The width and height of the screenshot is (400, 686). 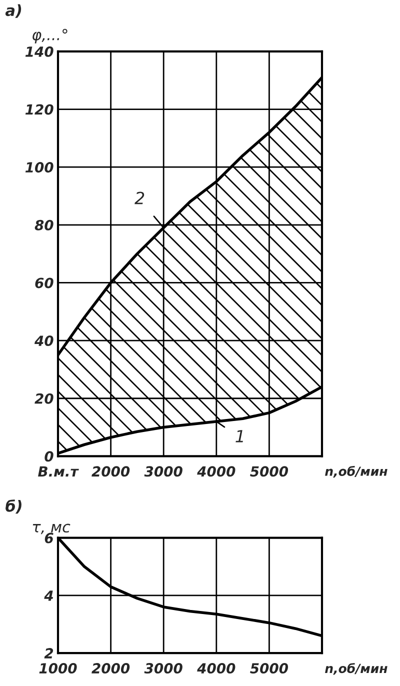 What do you see at coordinates (58, 471) in the screenshot?
I see `x-tick-label: В.м.т` at bounding box center [58, 471].